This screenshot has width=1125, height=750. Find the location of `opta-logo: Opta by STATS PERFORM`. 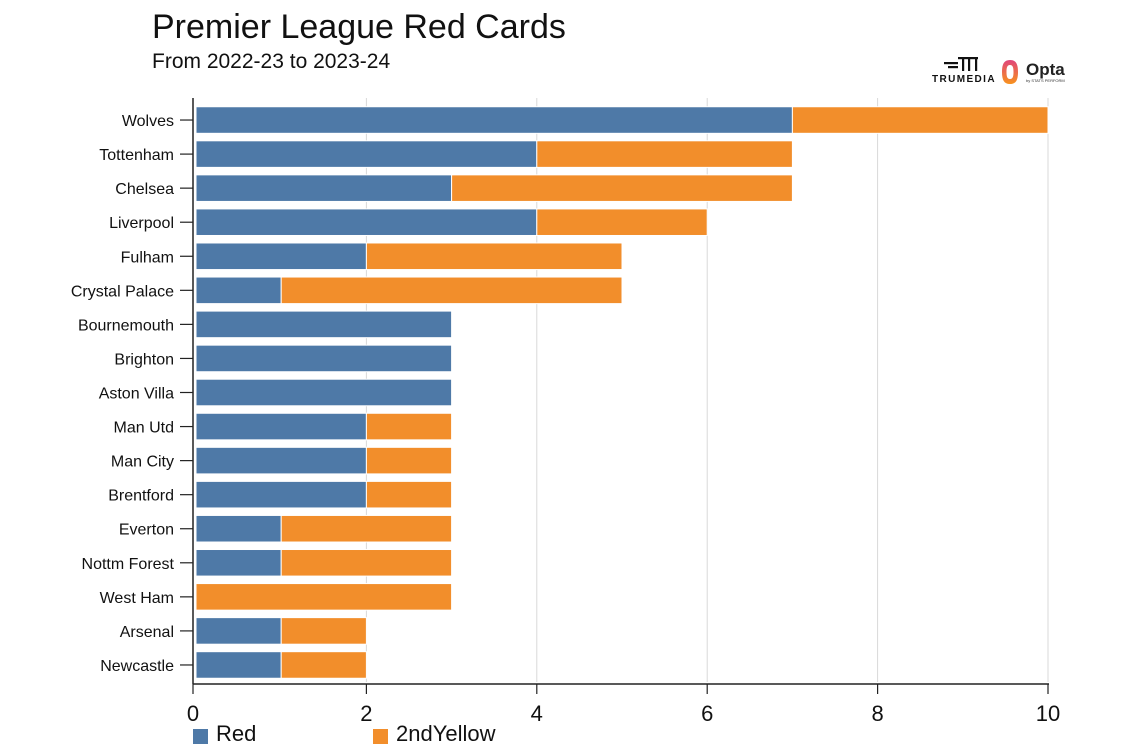

opta-logo: Opta by STATS PERFORM is located at coordinates (1042, 72).